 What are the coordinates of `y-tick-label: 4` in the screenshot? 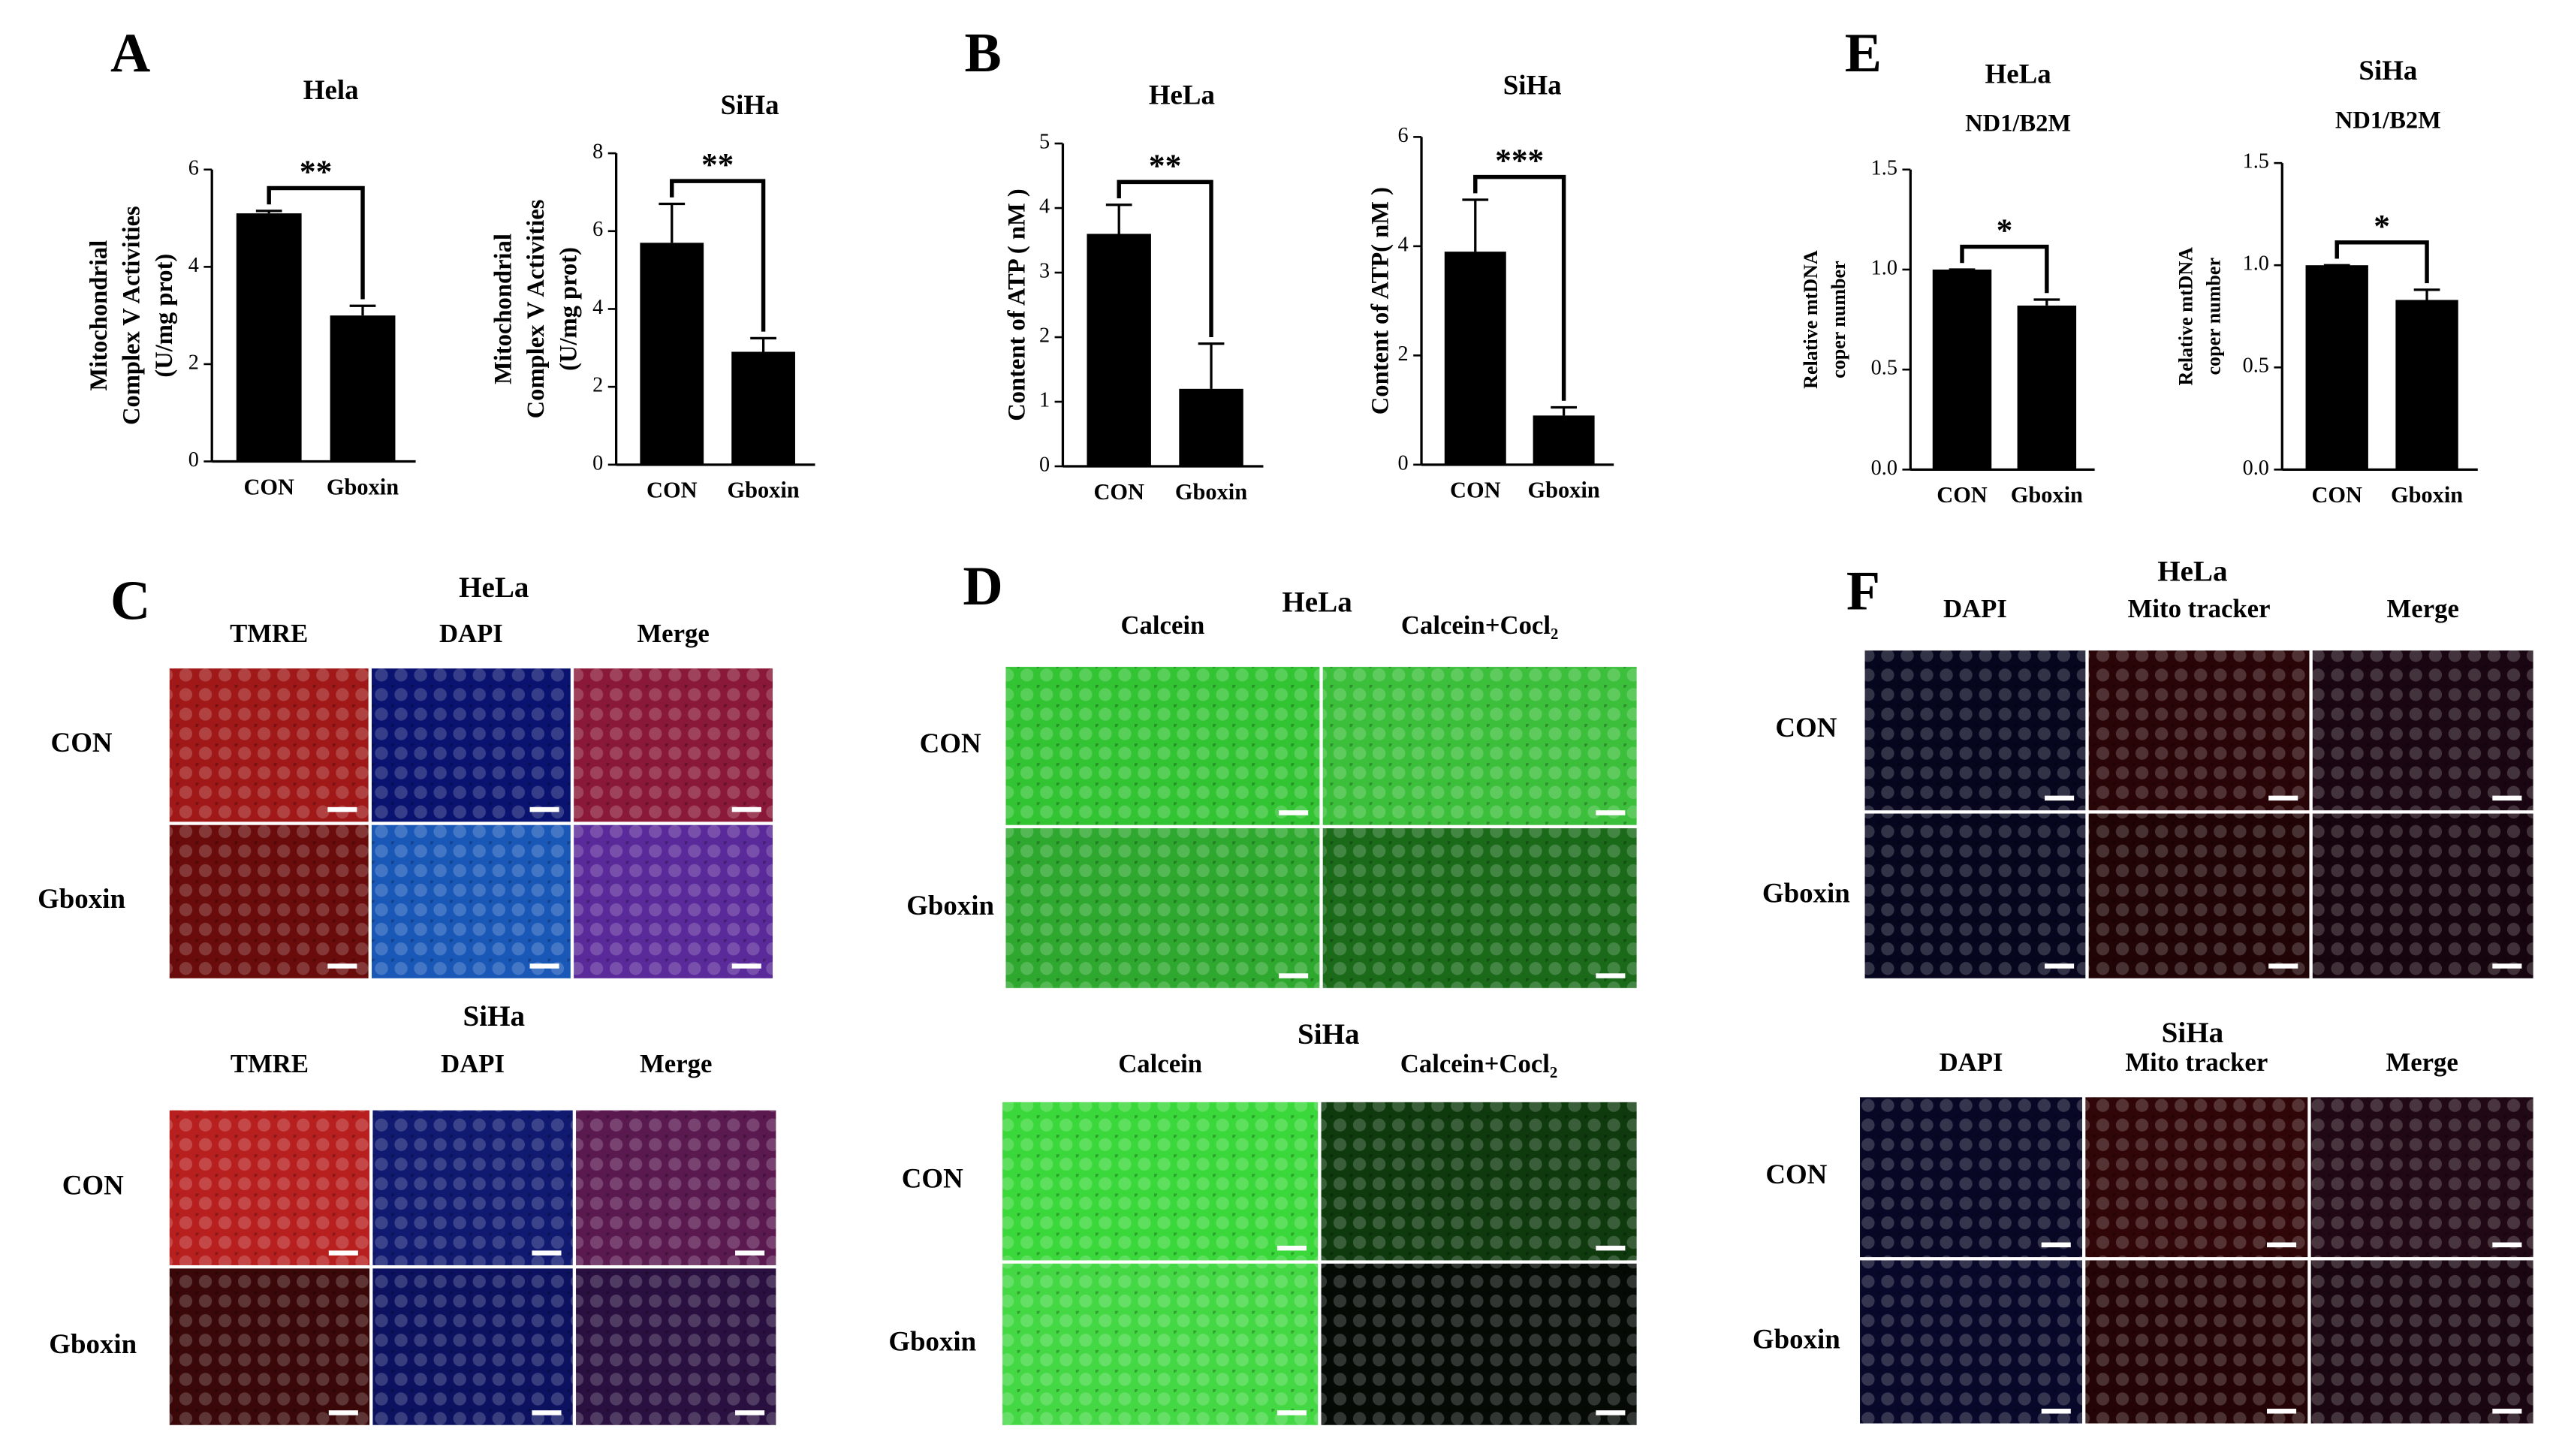 It's located at (194, 265).